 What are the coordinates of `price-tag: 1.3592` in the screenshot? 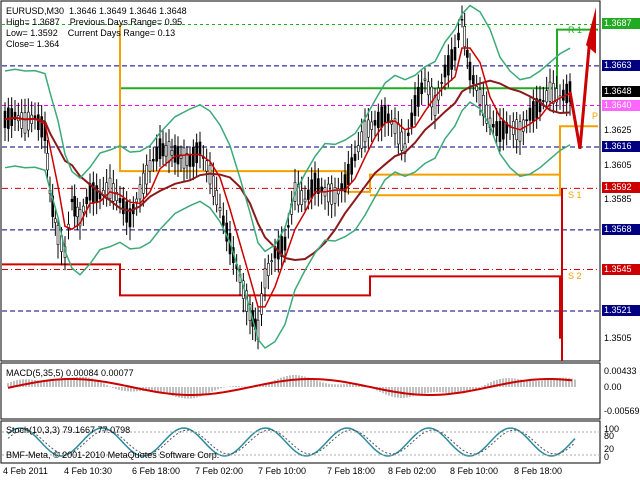 It's located at (621, 188).